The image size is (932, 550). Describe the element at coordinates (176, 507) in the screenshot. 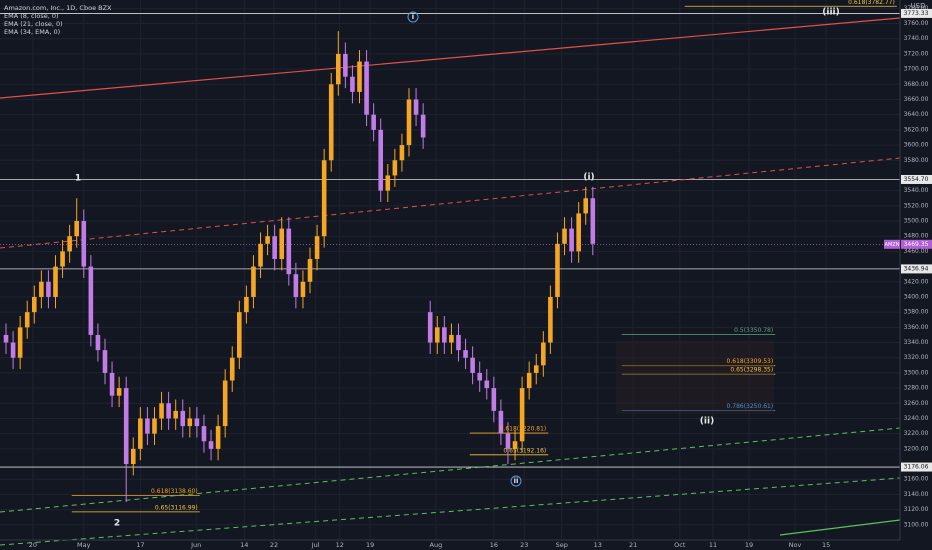

I see `fib-label: 0.65(3116.99)` at that location.